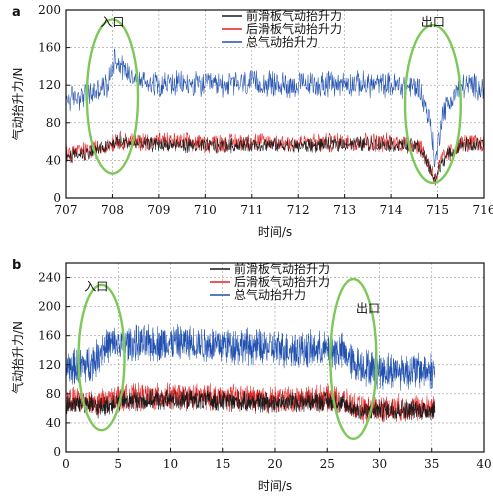  I want to click on x-tick-label: 710, so click(205, 210).